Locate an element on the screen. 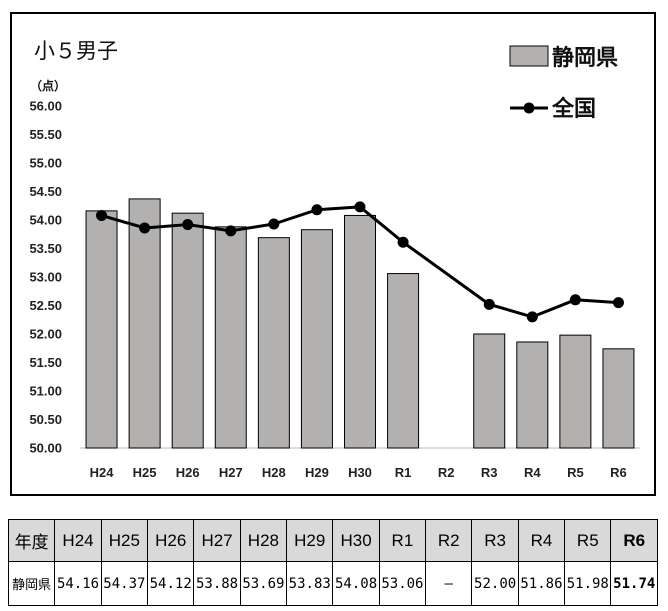 Image resolution: width=668 pixels, height=611 pixels. y-tick-label: 53.00 is located at coordinates (45, 277).